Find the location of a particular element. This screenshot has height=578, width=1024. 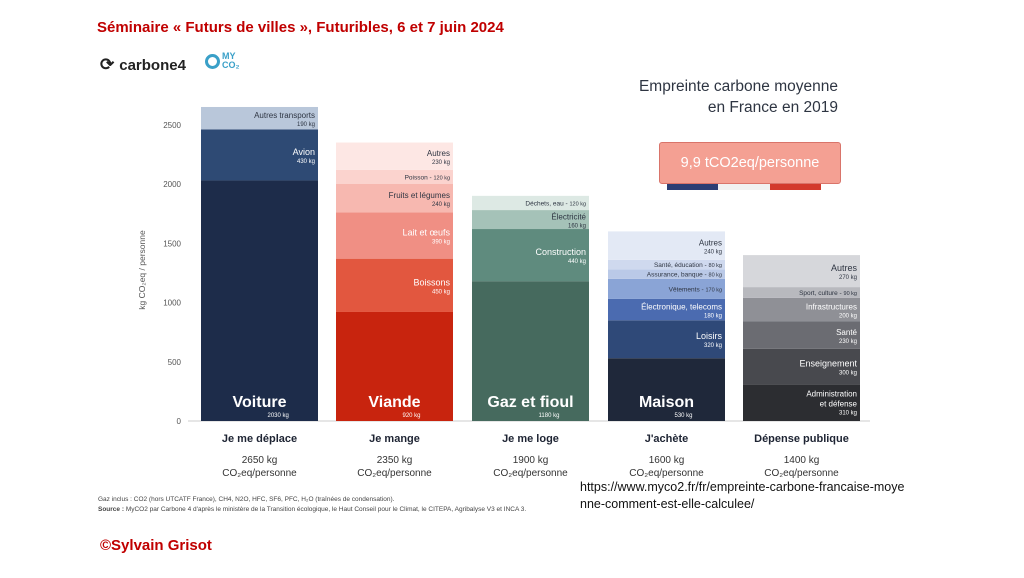

segment-value: 530 kg is located at coordinates (684, 416).